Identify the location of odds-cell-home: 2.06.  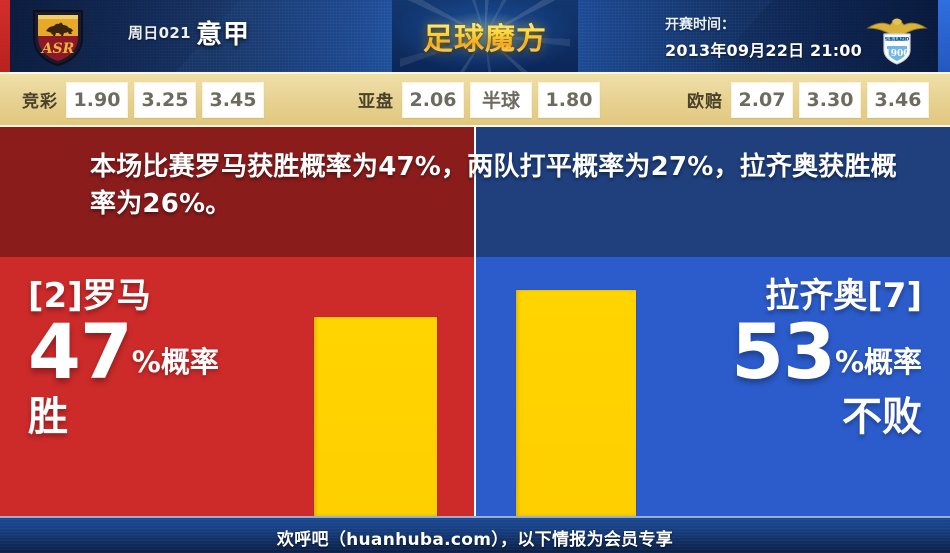
(433, 99).